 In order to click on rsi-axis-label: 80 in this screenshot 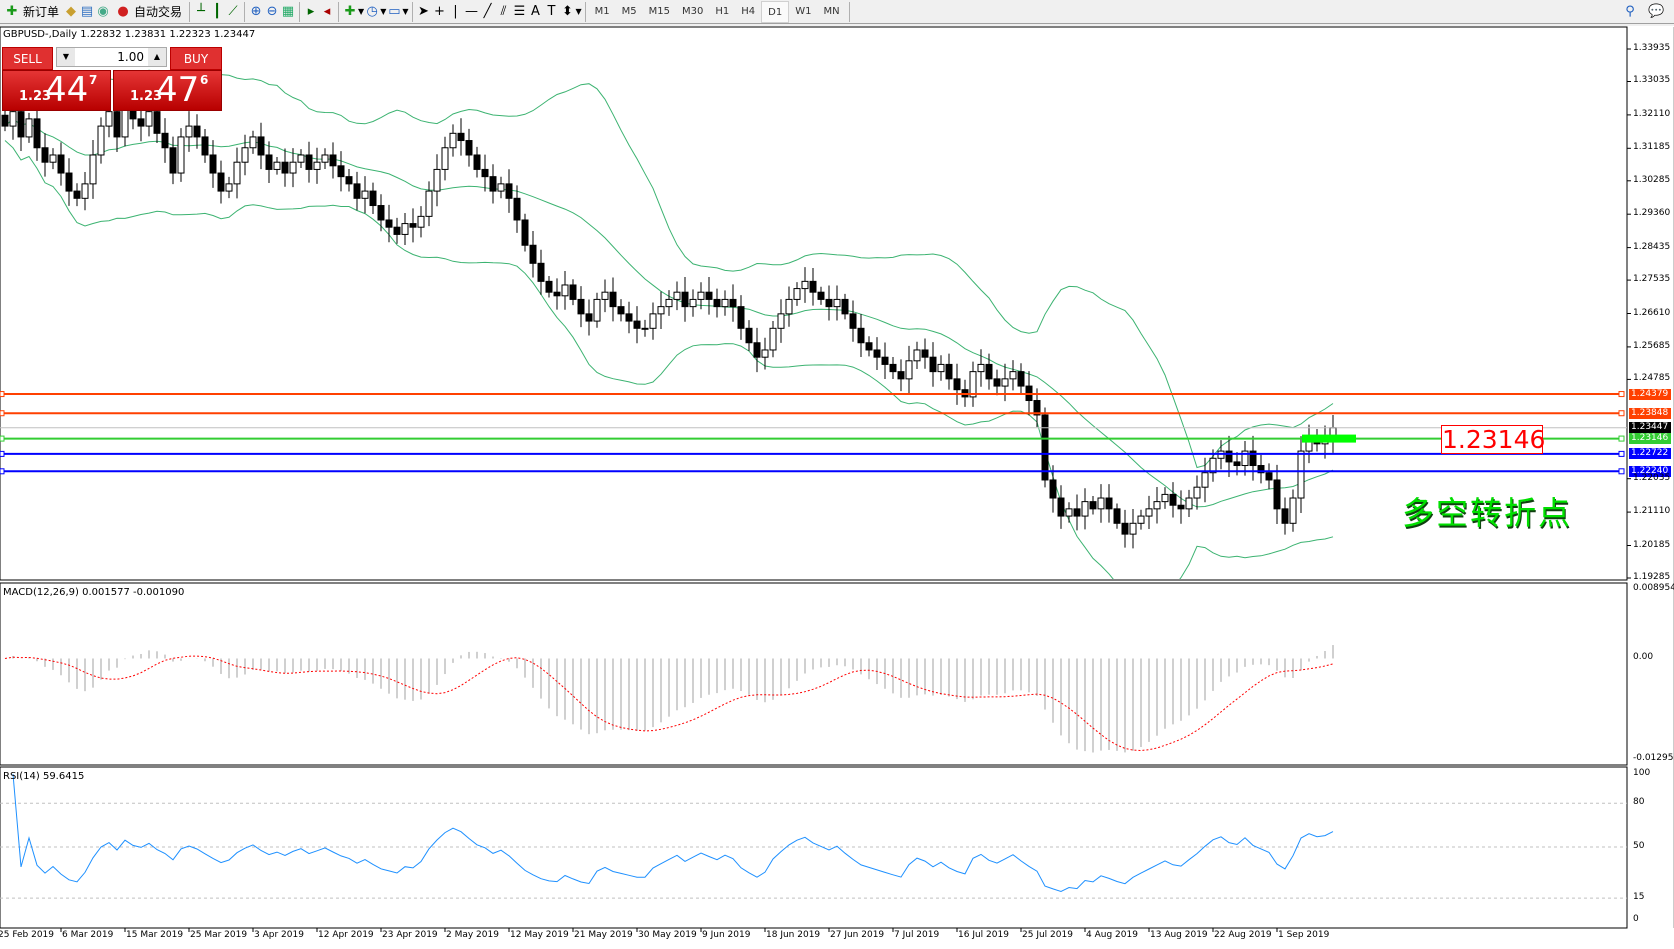, I will do `click(1639, 802)`.